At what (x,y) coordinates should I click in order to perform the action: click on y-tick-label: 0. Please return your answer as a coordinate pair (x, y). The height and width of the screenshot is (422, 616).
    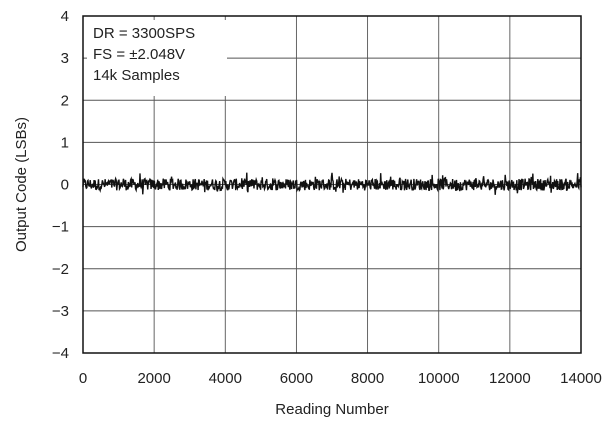
    Looking at the image, I should click on (65, 185).